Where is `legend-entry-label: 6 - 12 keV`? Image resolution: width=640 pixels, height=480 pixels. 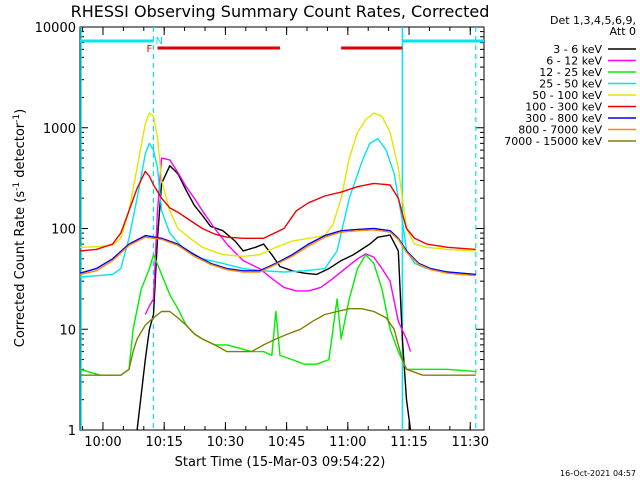 legend-entry-label: 6 - 12 keV is located at coordinates (574, 61).